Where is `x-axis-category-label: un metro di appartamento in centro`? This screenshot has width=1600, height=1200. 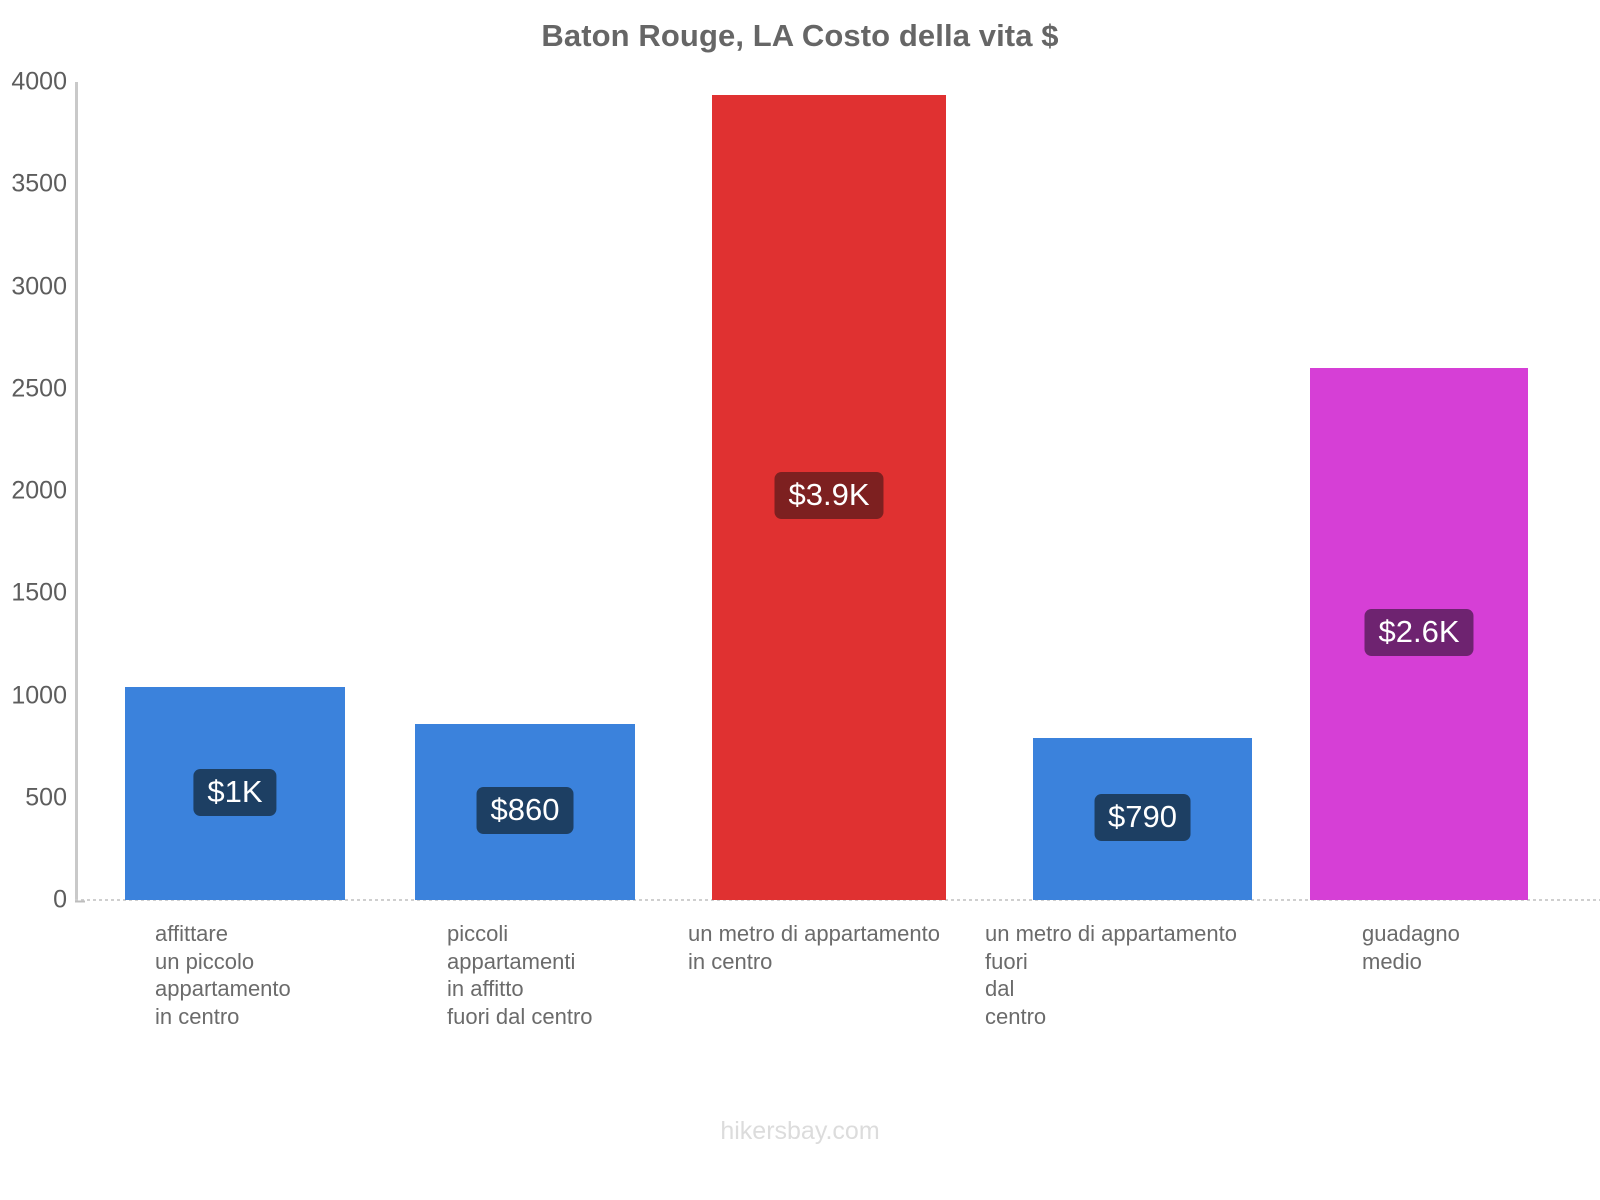
x-axis-category-label: un metro di appartamento in centro is located at coordinates (814, 947).